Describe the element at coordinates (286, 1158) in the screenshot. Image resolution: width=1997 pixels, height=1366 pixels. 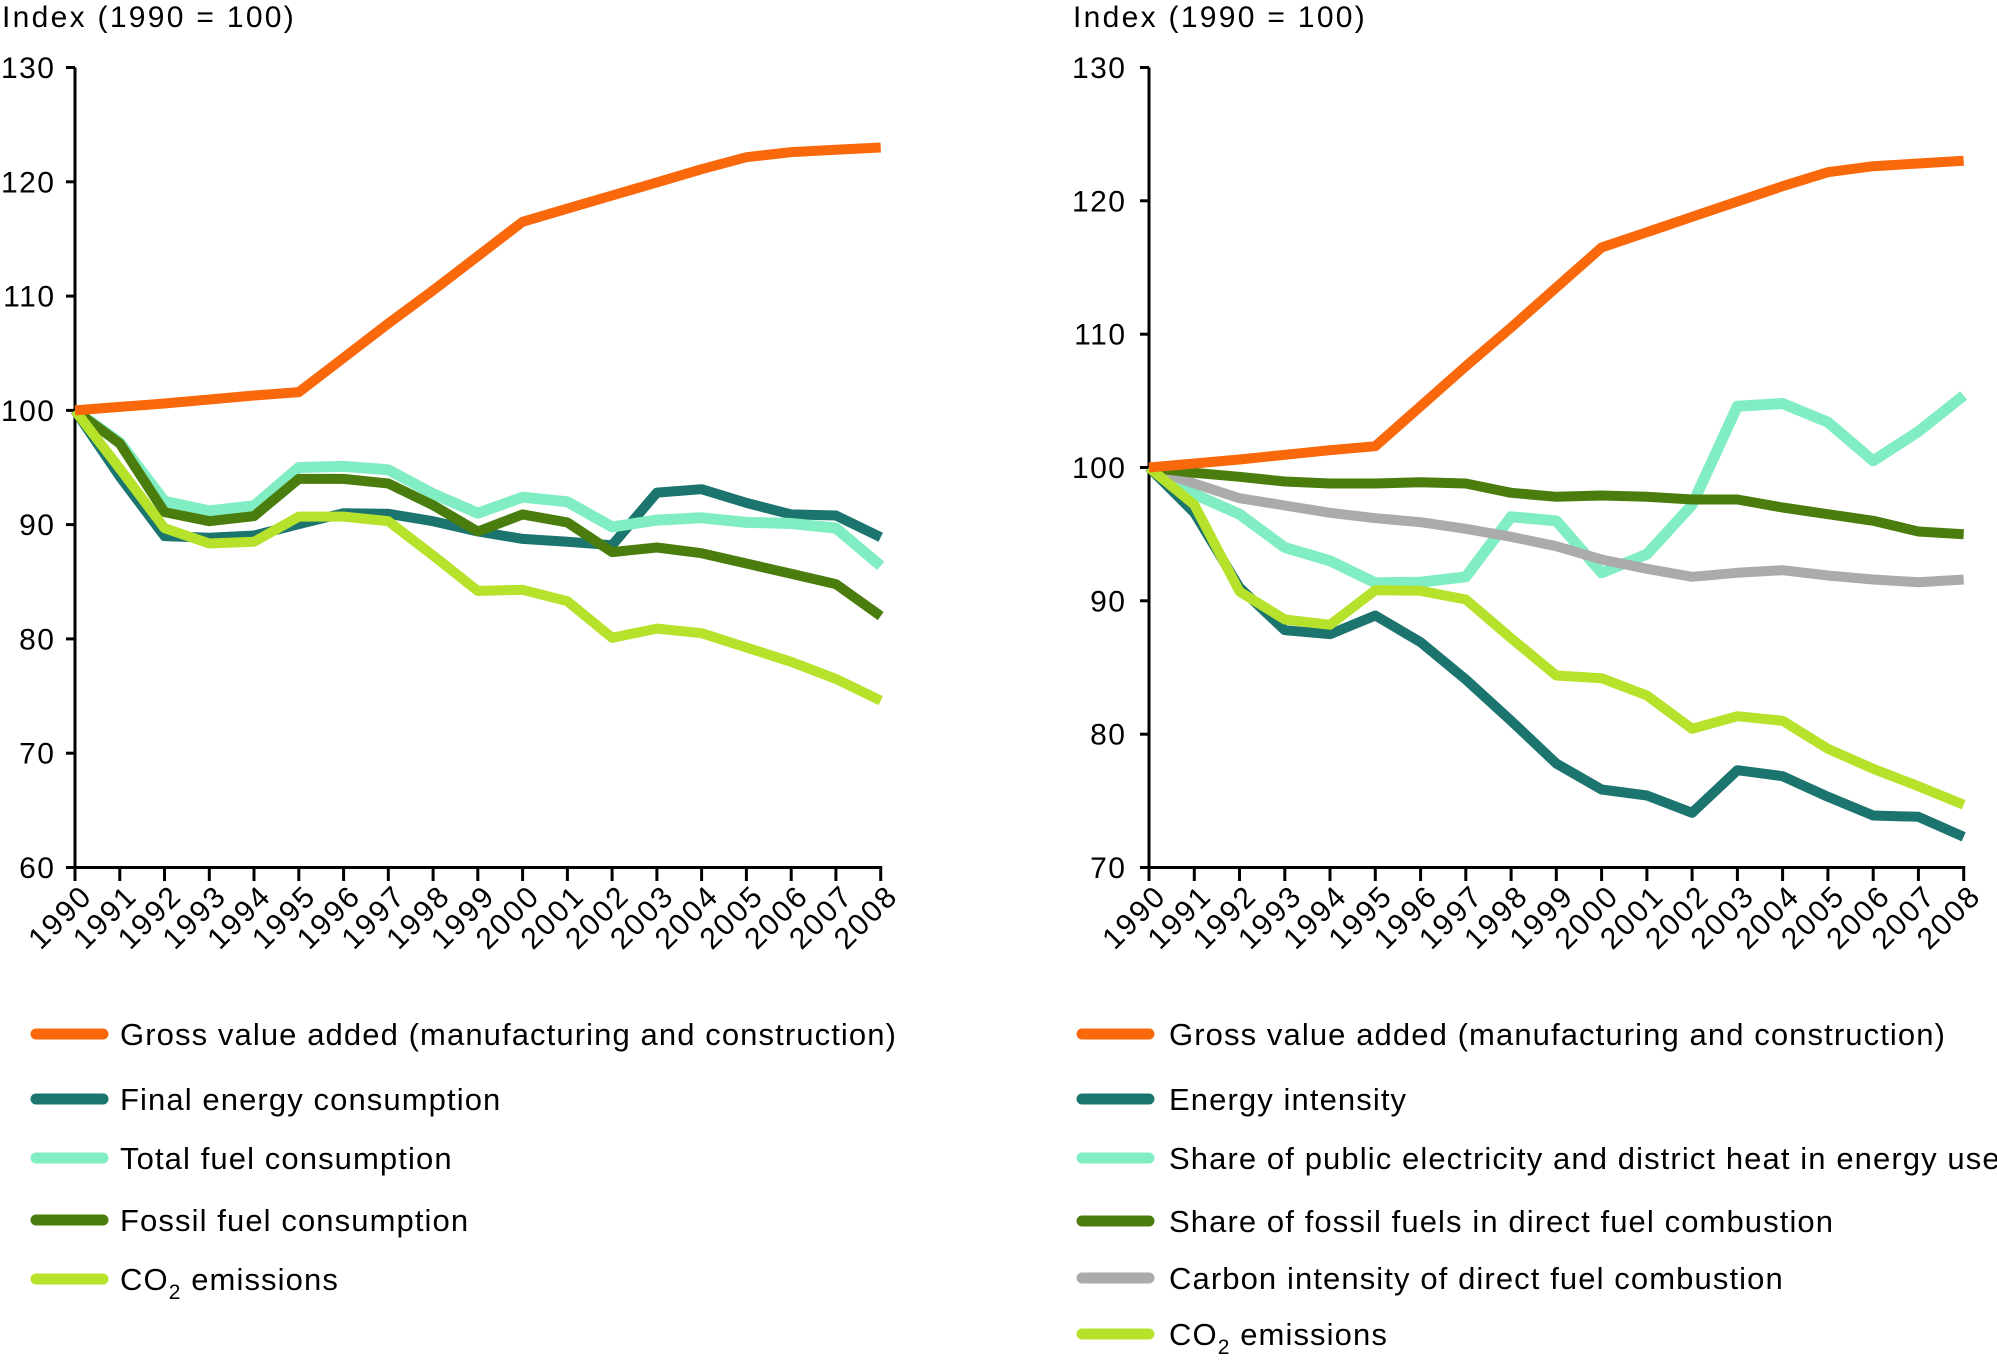
I see `svg-text: Total fuel consumption` at that location.